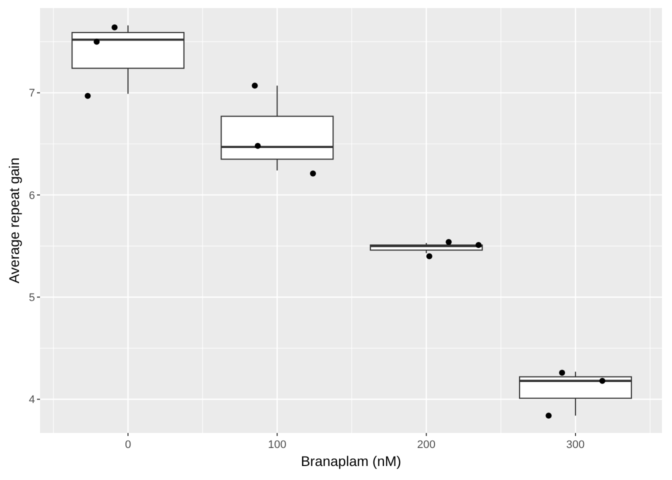  Describe the element at coordinates (128, 445) in the screenshot. I see `x-tick-label: 0` at that location.